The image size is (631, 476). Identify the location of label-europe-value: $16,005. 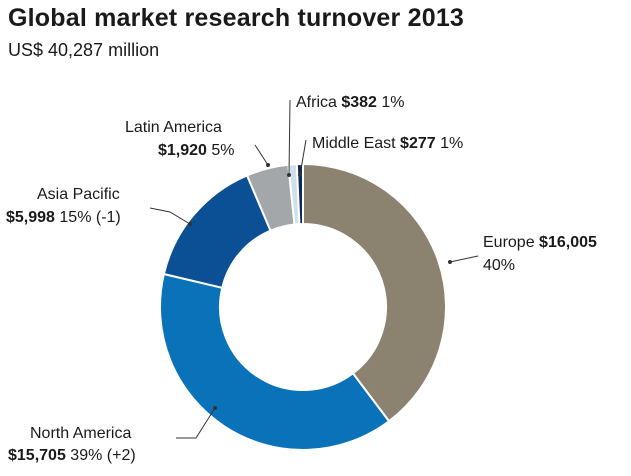
(568, 242).